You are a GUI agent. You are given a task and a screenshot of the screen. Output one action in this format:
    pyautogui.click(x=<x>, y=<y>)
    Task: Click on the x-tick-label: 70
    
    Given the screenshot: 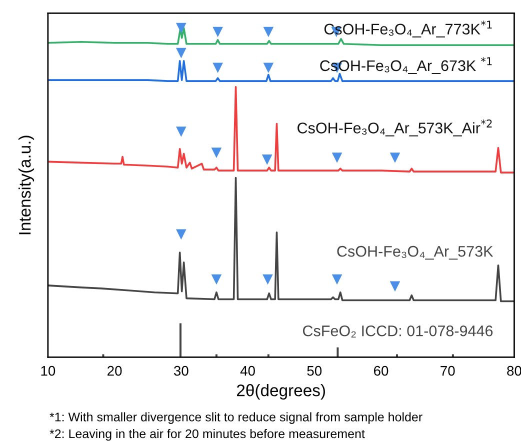 What is the action you would take?
    pyautogui.click(x=447, y=371)
    